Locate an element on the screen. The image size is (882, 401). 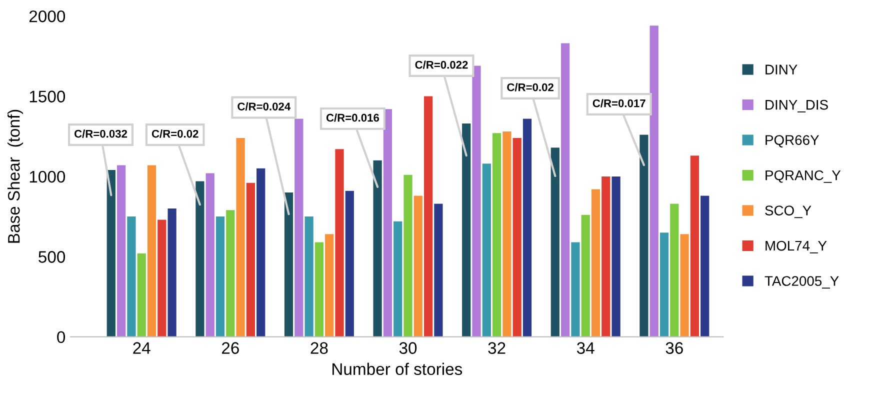
x-tick-label: 36 is located at coordinates (674, 348).